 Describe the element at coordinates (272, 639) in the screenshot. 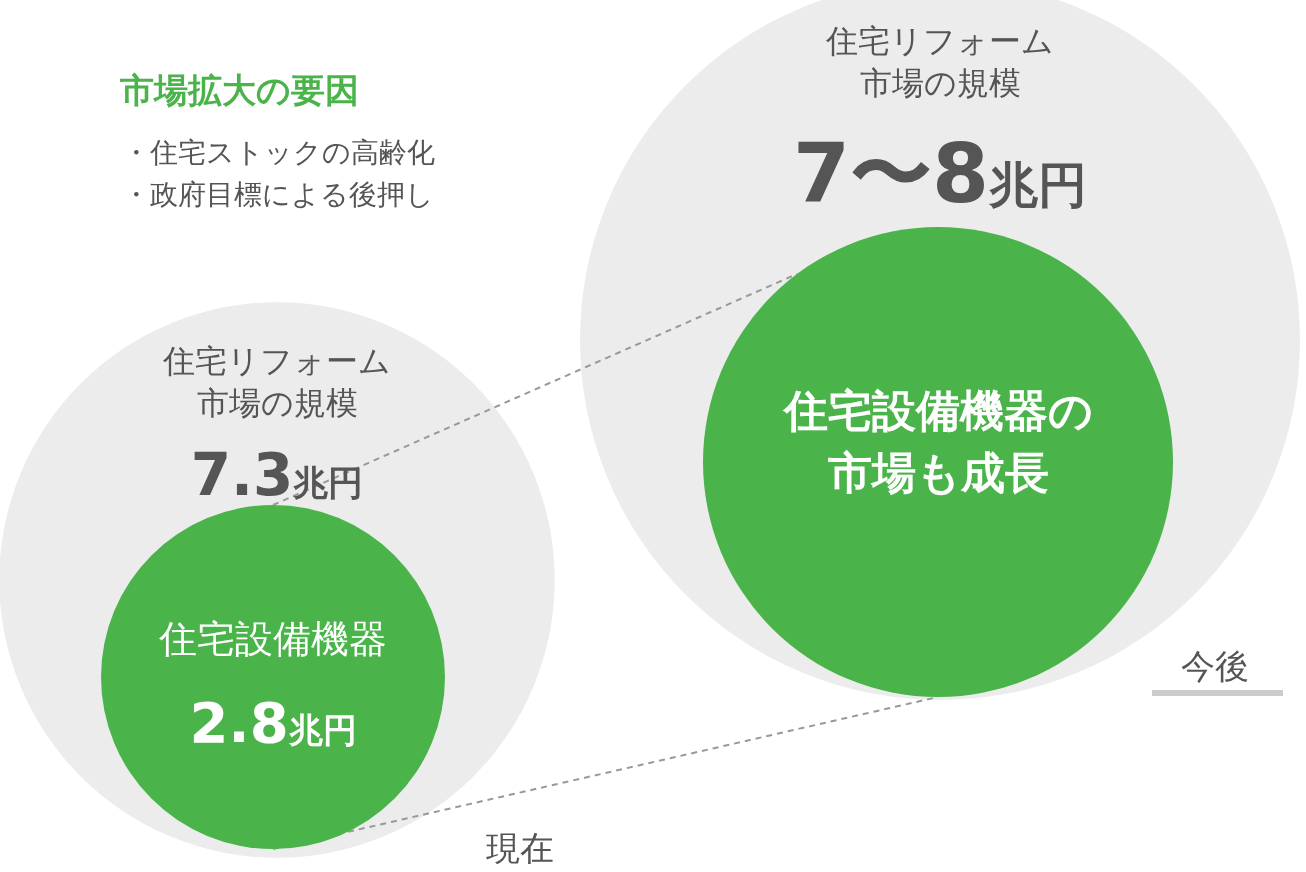

I see `series-label: 住宅設備機器` at that location.